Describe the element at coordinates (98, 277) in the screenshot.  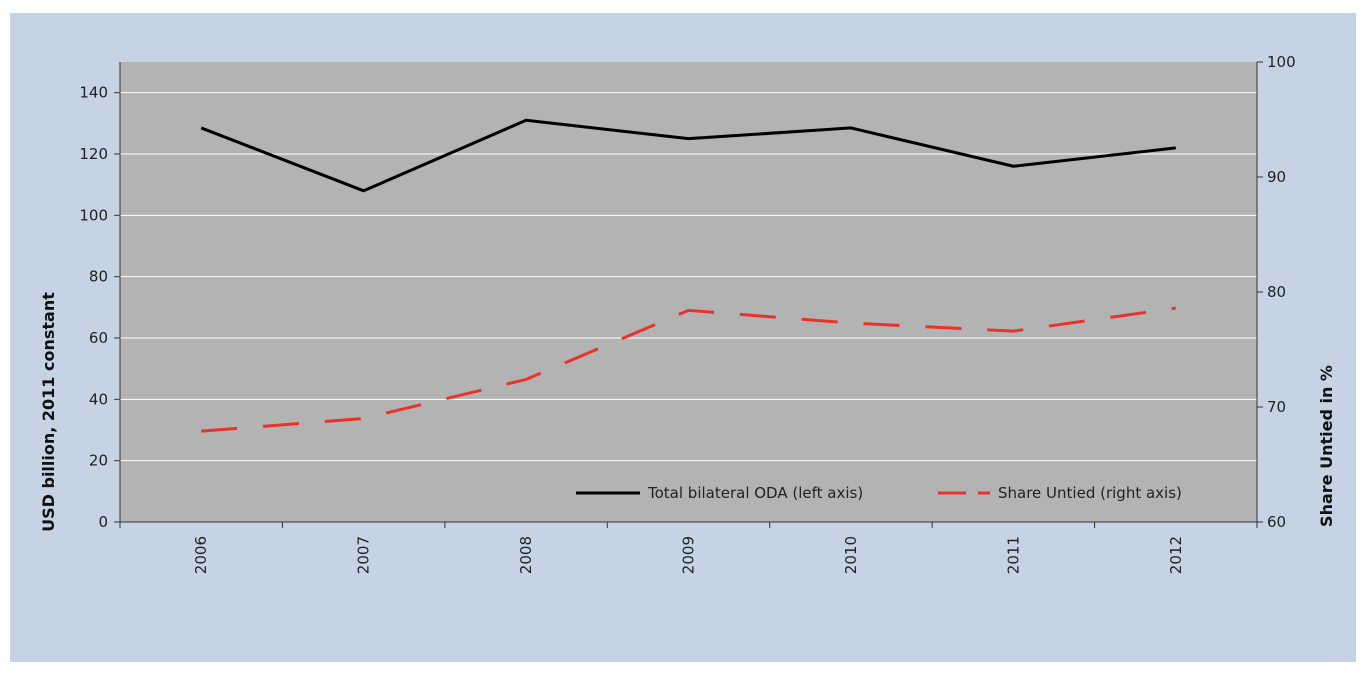
I see `left-tick-label: 80` at that location.